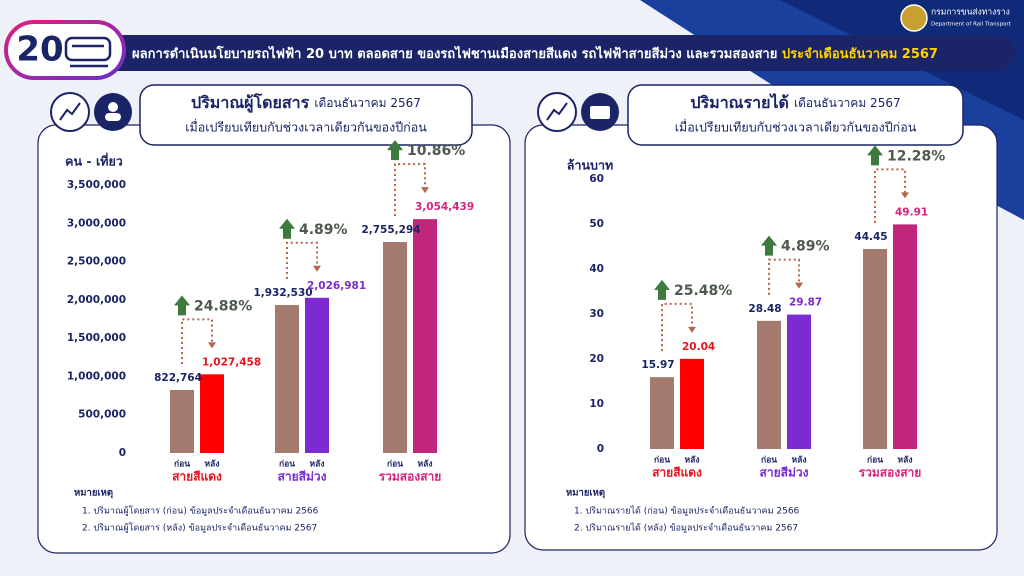  I want to click on category-label: รวมสองสาย, so click(410, 477).